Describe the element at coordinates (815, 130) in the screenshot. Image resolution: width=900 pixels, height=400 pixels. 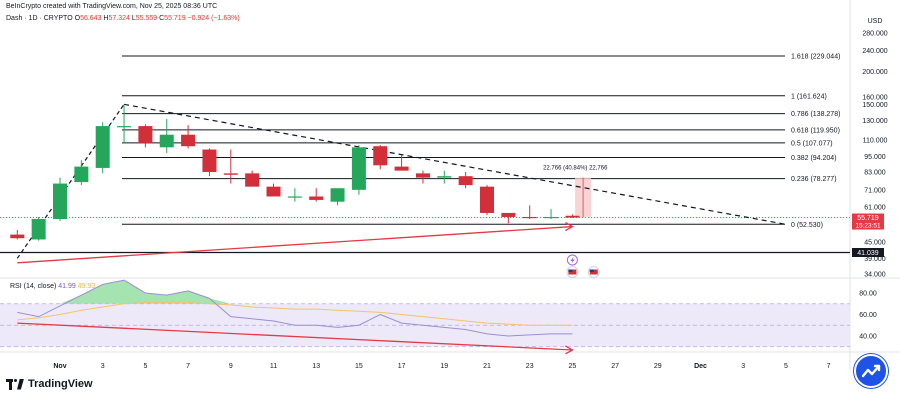
I see `fib-level-label: 0.618 (119.950)` at that location.